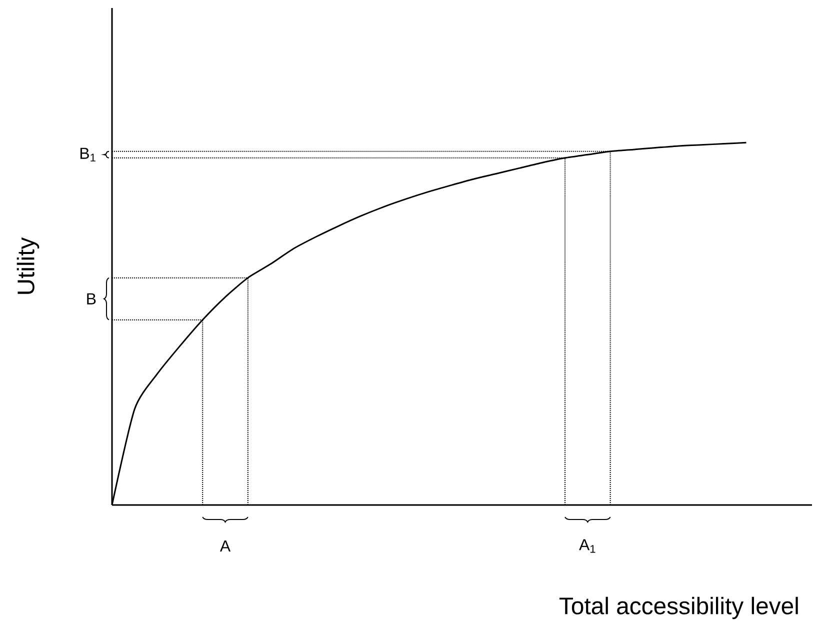 This screenshot has width=814, height=635. I want to click on text: A$_{1}$, so click(587, 546).